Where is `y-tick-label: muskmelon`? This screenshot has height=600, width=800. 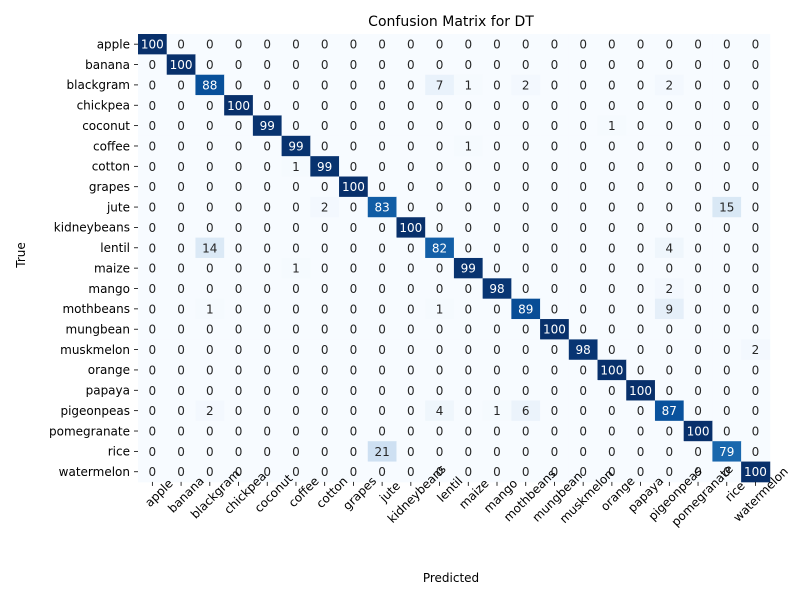
y-tick-label: muskmelon is located at coordinates (95, 350).